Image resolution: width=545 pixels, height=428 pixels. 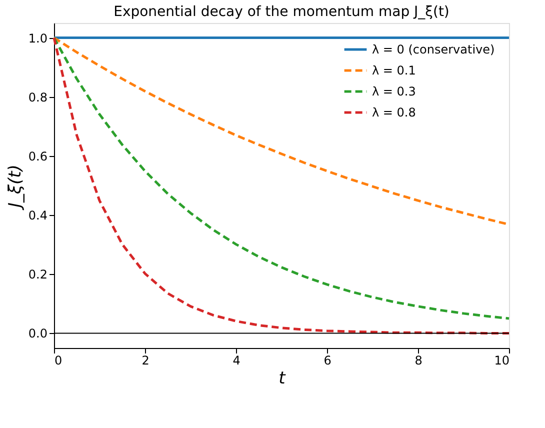 I want to click on y-tick-label: 0.8, so click(x=38, y=97).